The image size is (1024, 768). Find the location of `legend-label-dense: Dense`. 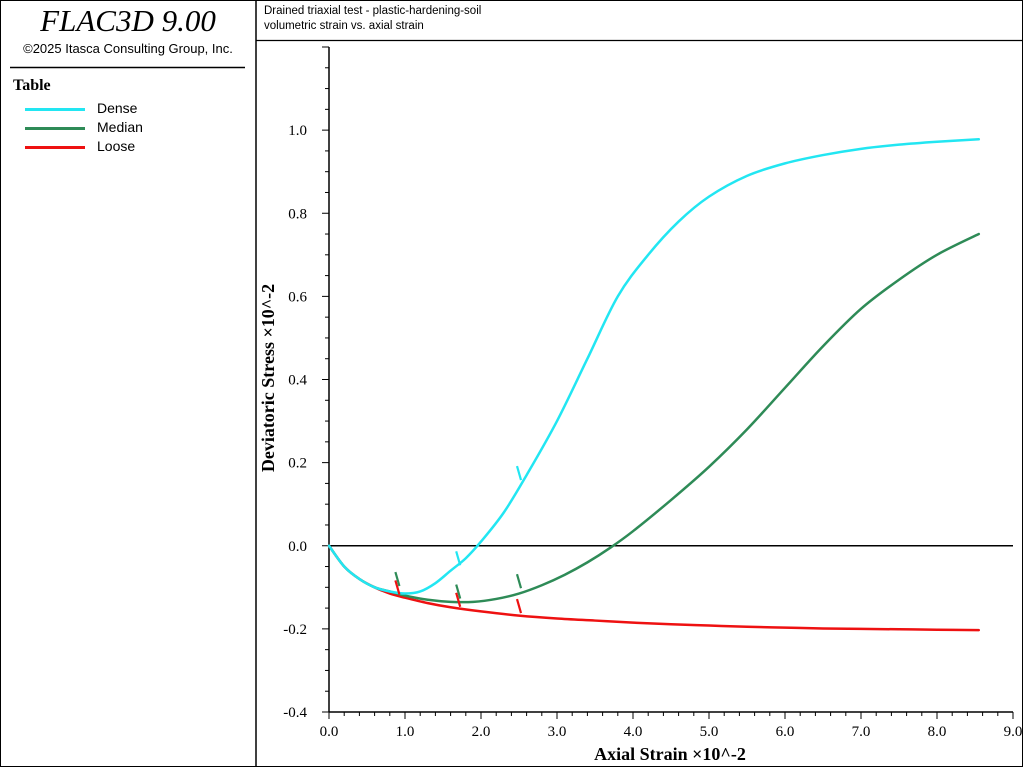

legend-label-dense: Dense is located at coordinates (117, 108).